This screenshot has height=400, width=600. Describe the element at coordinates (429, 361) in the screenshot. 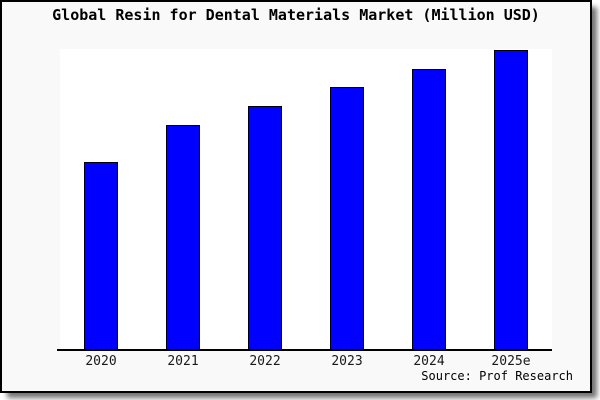

I see `x-tick-label-2024: 2024` at that location.